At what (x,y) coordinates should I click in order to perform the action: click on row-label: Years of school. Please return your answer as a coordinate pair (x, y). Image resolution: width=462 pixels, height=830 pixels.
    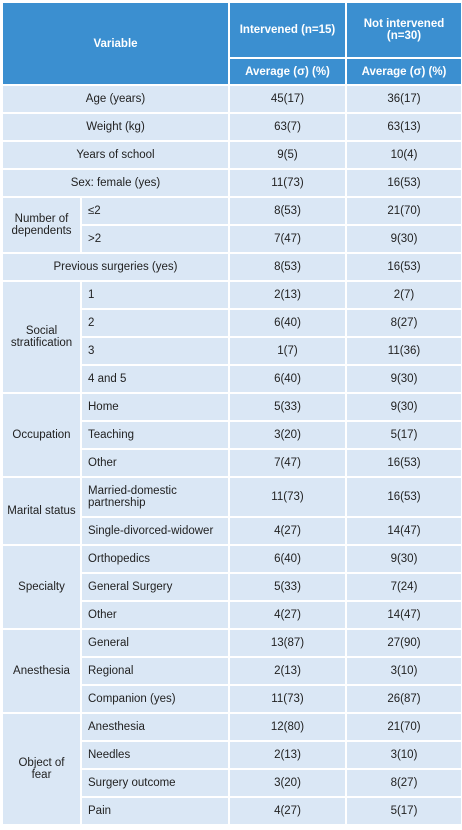
    Looking at the image, I should click on (115, 155).